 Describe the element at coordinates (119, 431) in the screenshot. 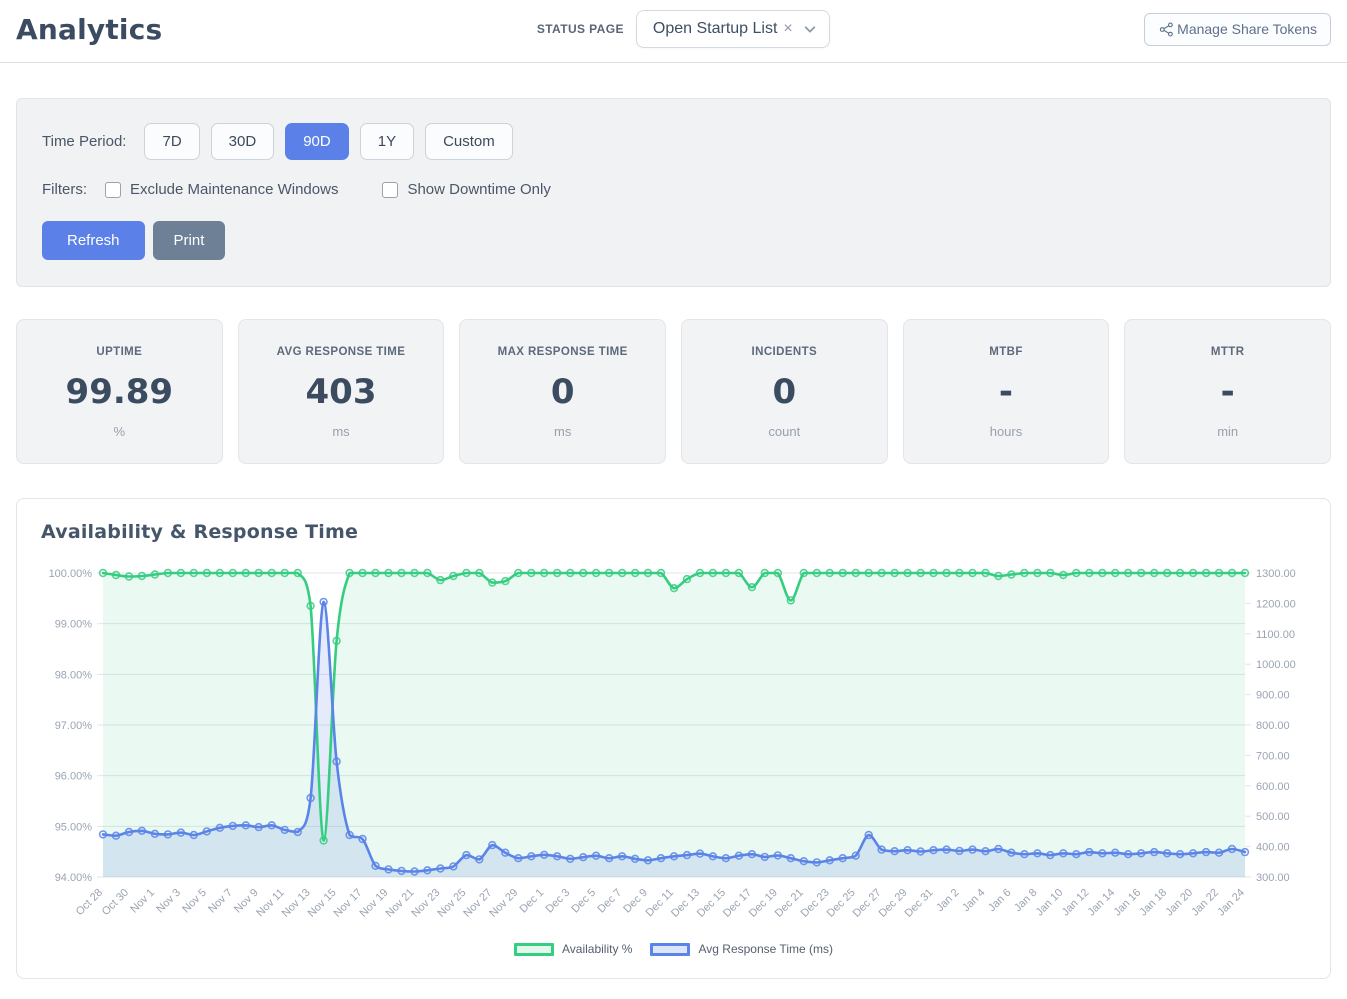

I see `stat-unit: %` at that location.